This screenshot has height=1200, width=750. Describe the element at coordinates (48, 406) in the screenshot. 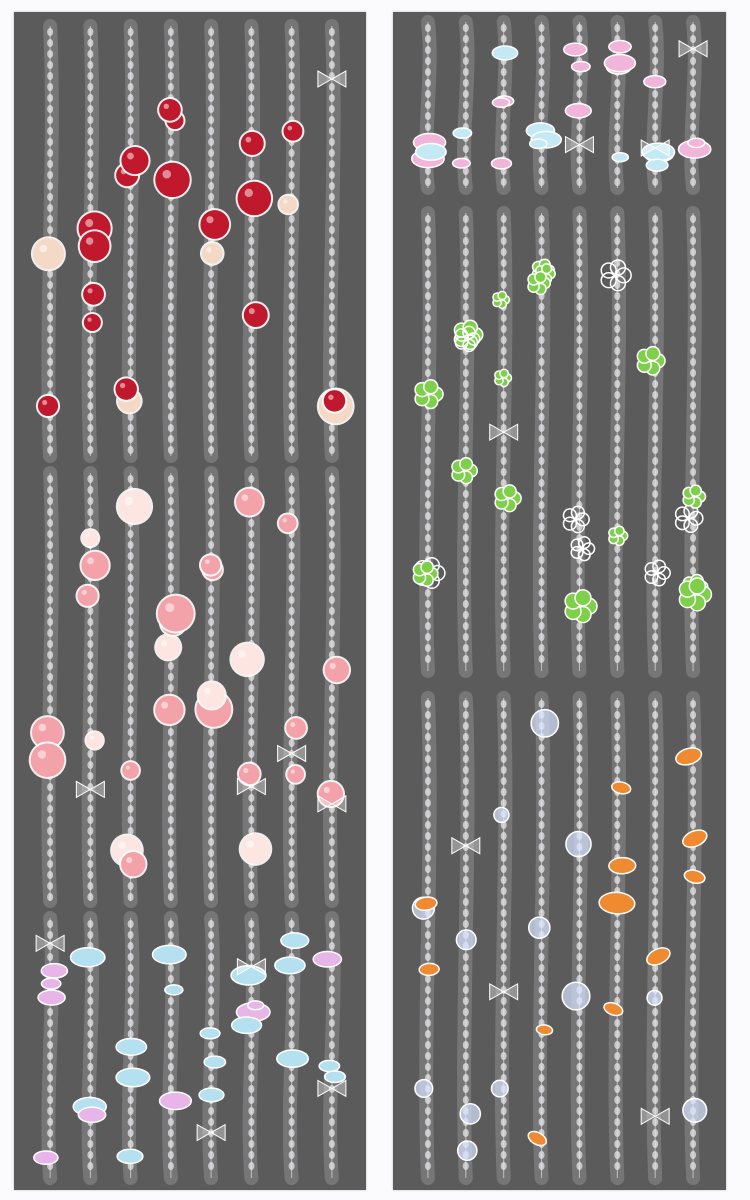

I see `cherry-apple-icon` at that location.